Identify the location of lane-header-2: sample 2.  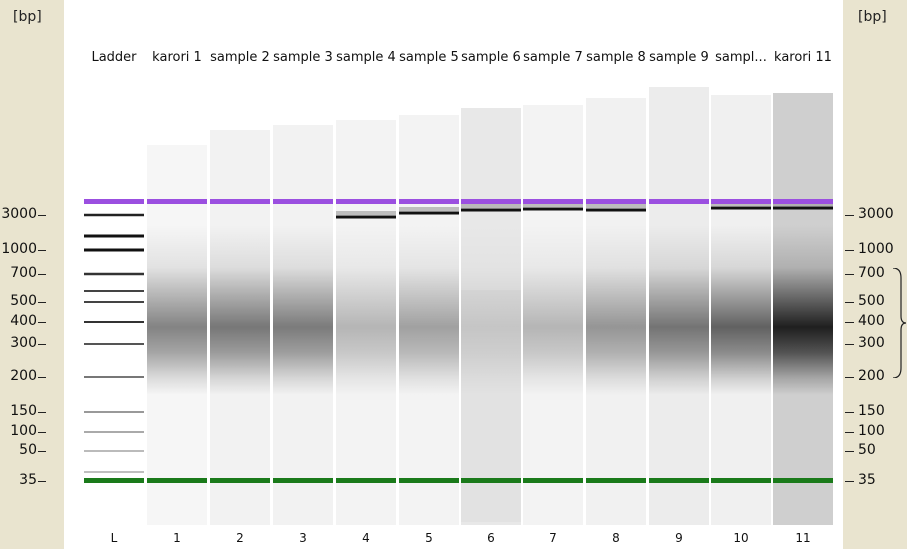
(240, 57).